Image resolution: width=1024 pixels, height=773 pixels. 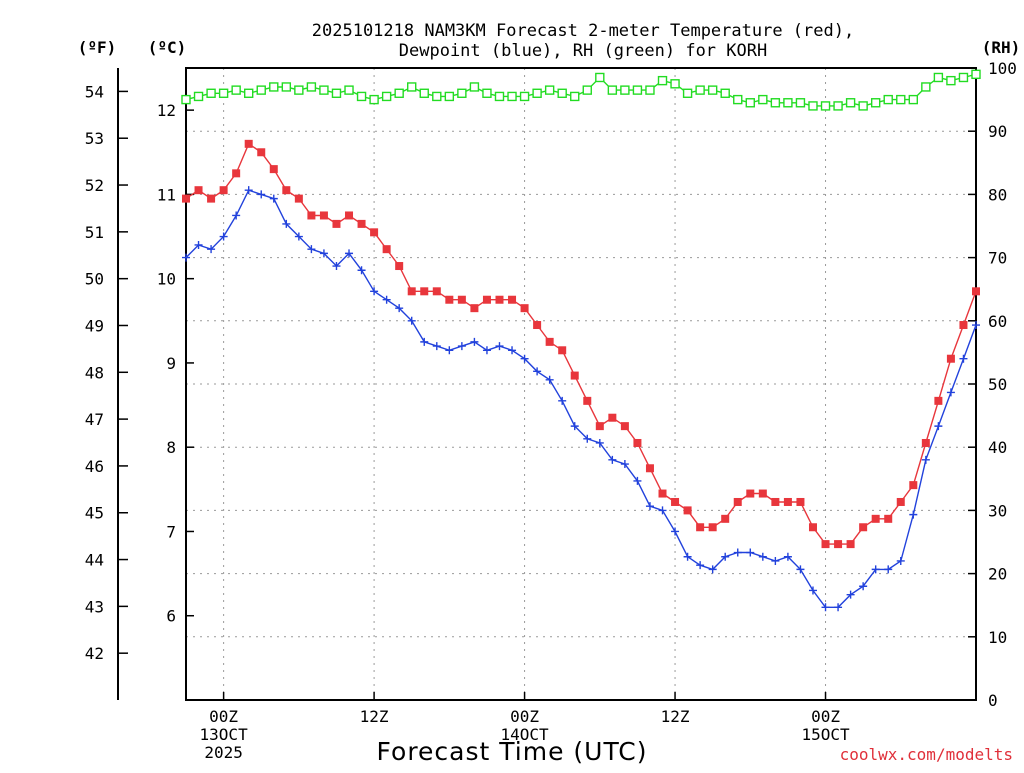 What do you see at coordinates (997, 258) in the screenshot?
I see `rh-tick-label: 70` at bounding box center [997, 258].